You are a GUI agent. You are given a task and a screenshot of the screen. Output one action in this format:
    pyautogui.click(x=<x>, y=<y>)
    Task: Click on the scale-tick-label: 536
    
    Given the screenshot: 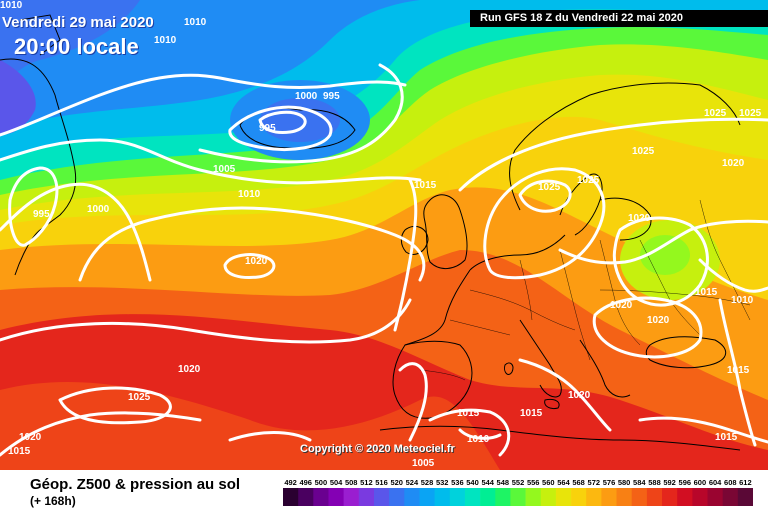 What is the action you would take?
    pyautogui.click(x=457, y=482)
    